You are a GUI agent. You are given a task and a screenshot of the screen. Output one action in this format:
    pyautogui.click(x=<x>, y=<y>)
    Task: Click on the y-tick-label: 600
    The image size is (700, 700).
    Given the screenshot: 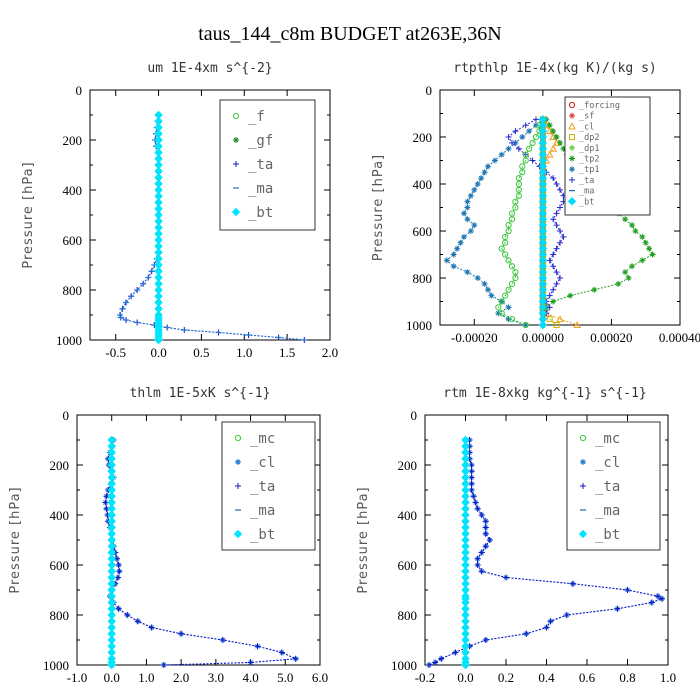 What is the action you would take?
    pyautogui.click(x=60, y=565)
    